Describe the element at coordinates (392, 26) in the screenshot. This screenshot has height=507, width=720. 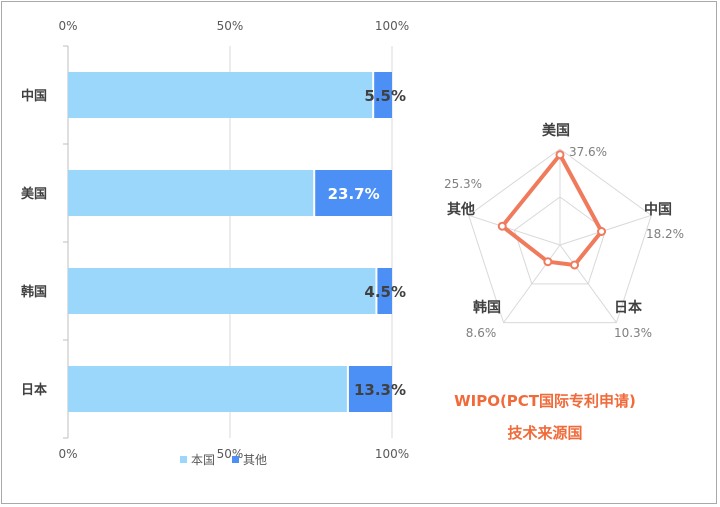
I see `x-tick-label-top: 100%` at that location.